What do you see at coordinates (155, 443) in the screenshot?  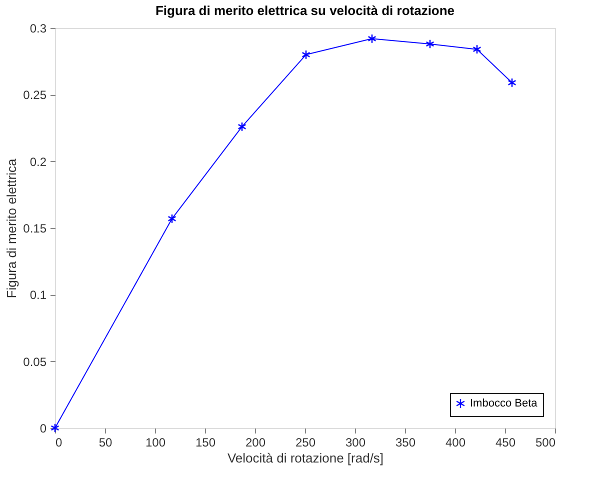 I see `x-tick-label: 100` at bounding box center [155, 443].